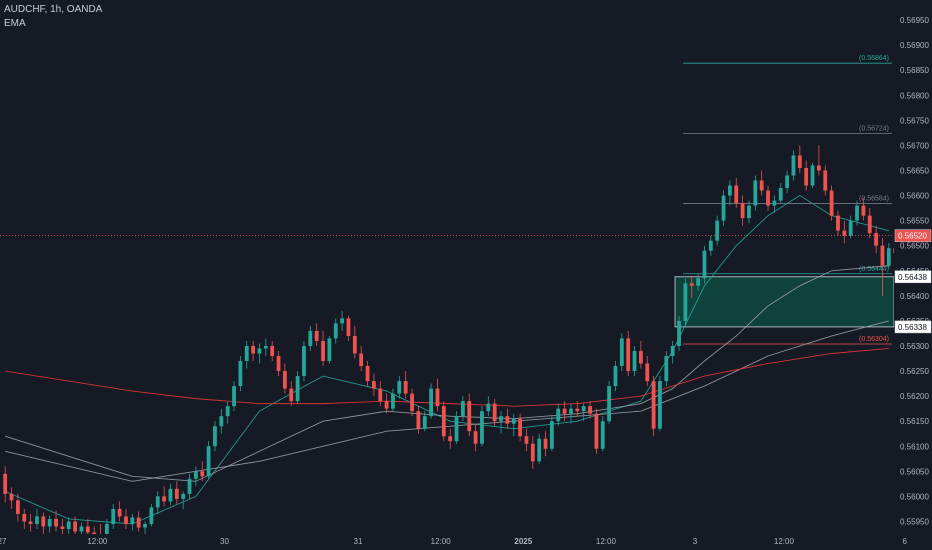 The image size is (932, 550). What do you see at coordinates (358, 541) in the screenshot?
I see `x-tick-label: 31` at bounding box center [358, 541].